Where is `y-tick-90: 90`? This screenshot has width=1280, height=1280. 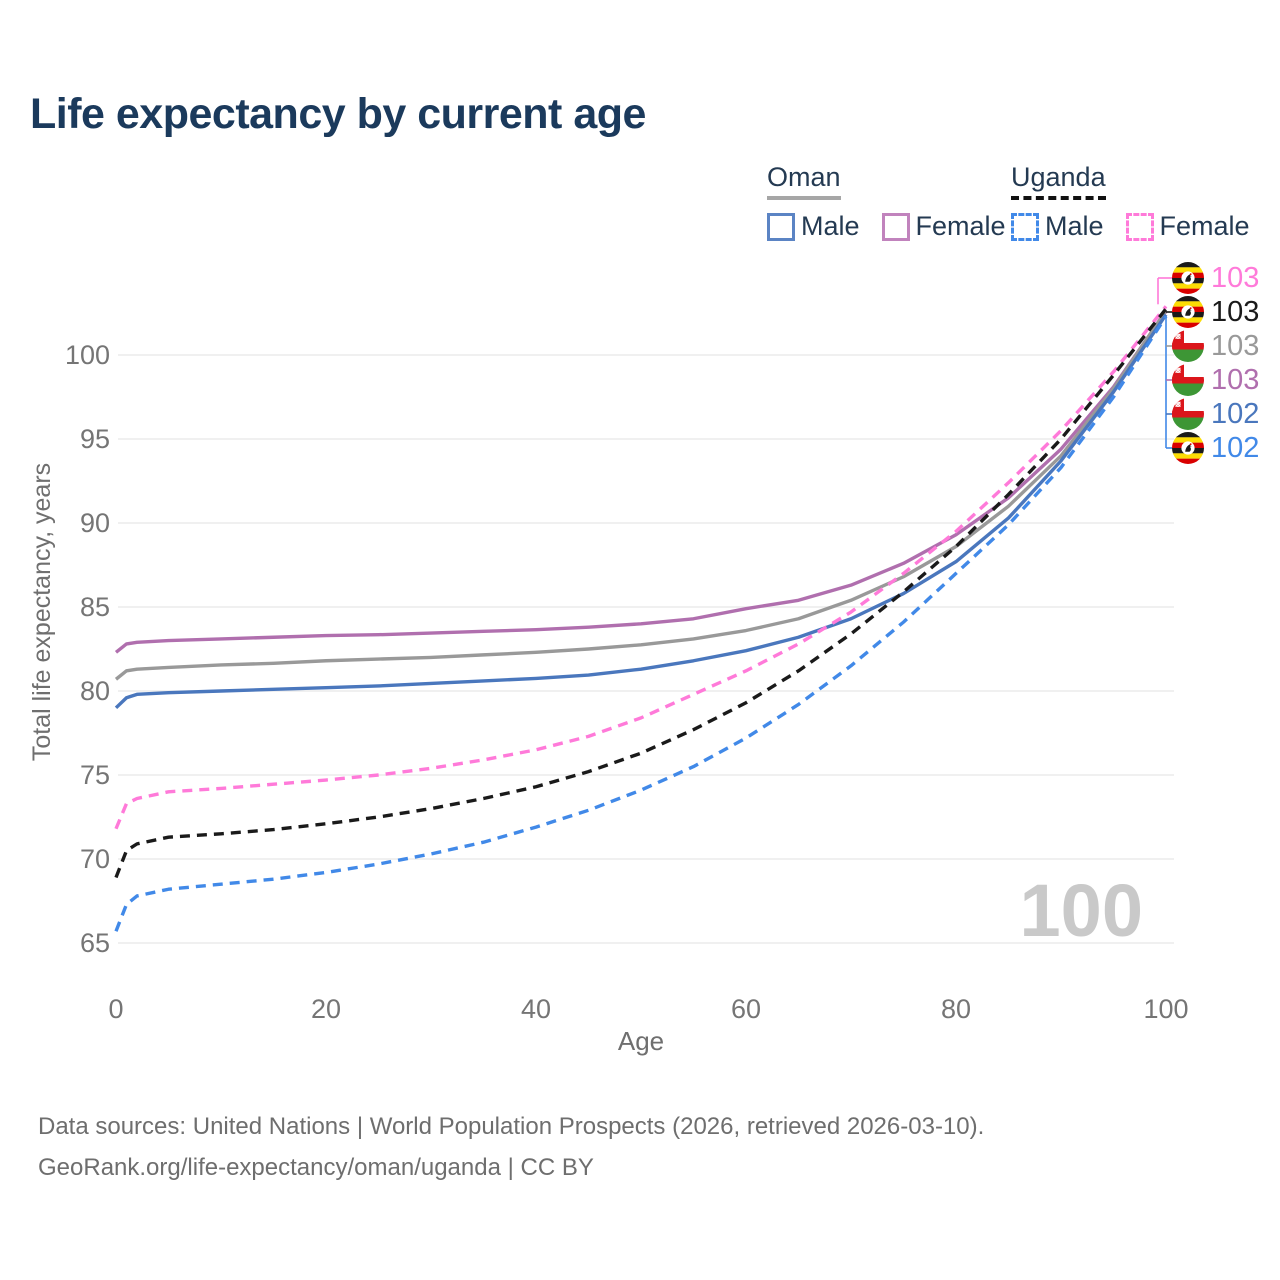
y-tick-90: 90 is located at coordinates (94, 523).